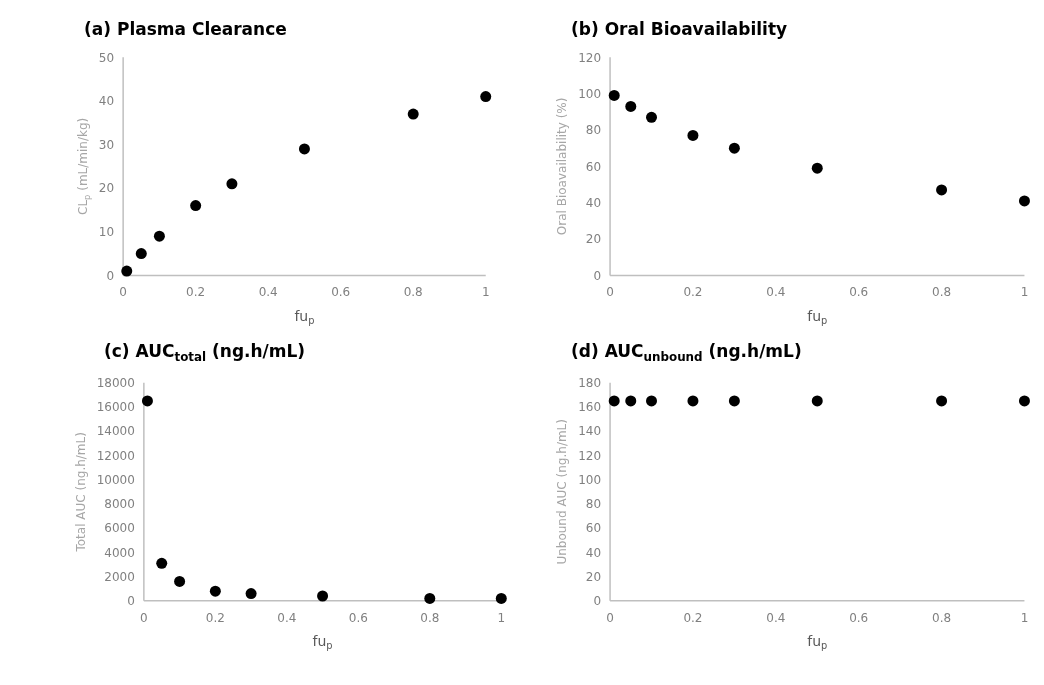 Image resolution: width=1044 pixels, height=685 pixels. I want to click on y-axis-title: Unbound AUC (ng.h/mL), so click(562, 491).